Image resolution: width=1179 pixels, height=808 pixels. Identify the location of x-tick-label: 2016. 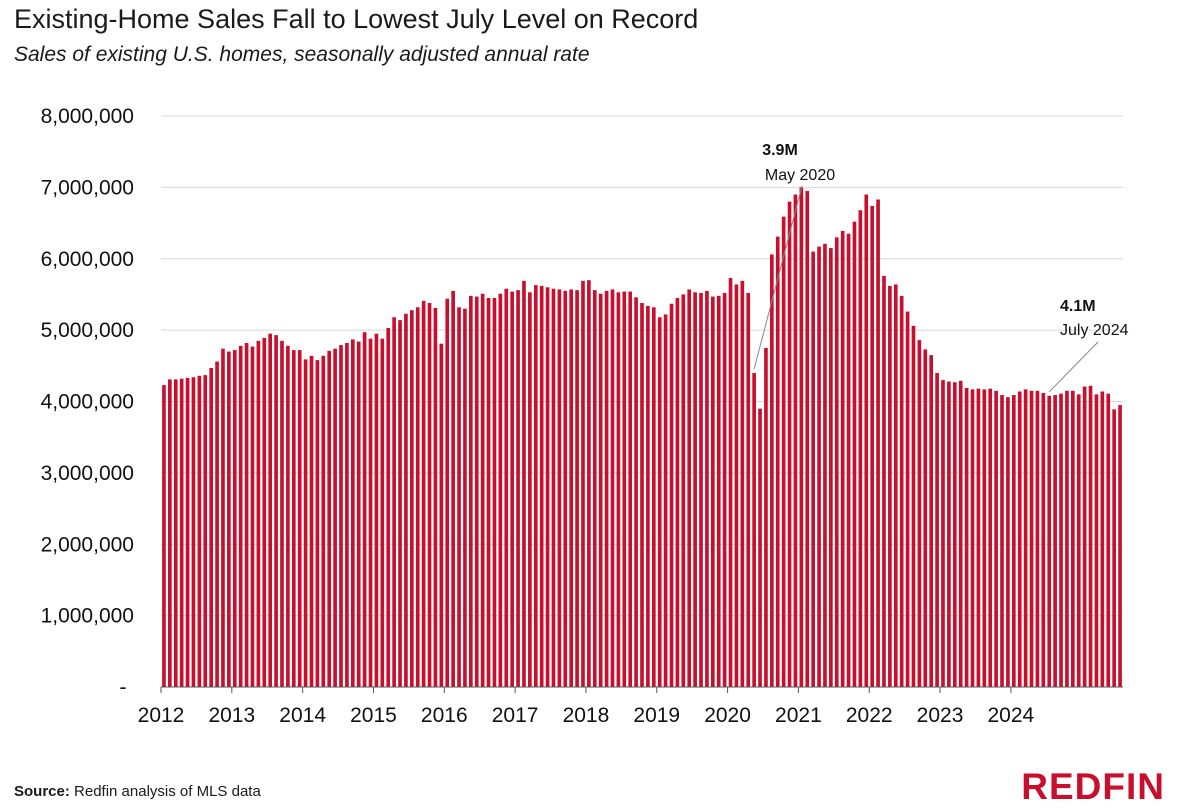
(444, 715).